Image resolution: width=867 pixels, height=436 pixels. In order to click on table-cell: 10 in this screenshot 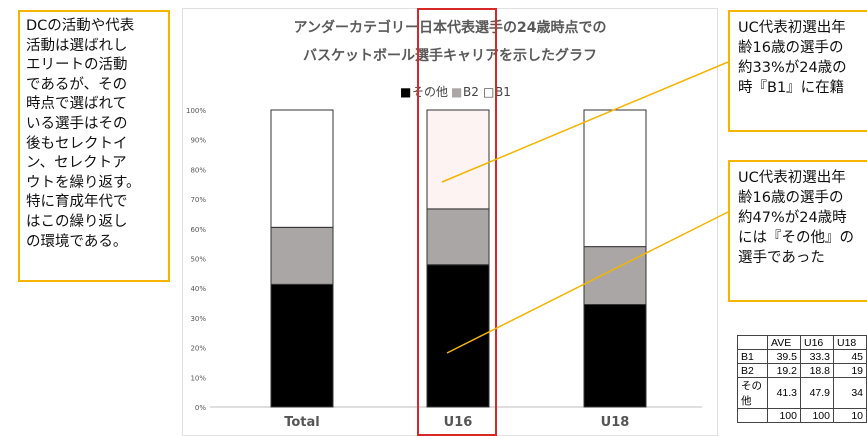, I will do `click(850, 415)`.